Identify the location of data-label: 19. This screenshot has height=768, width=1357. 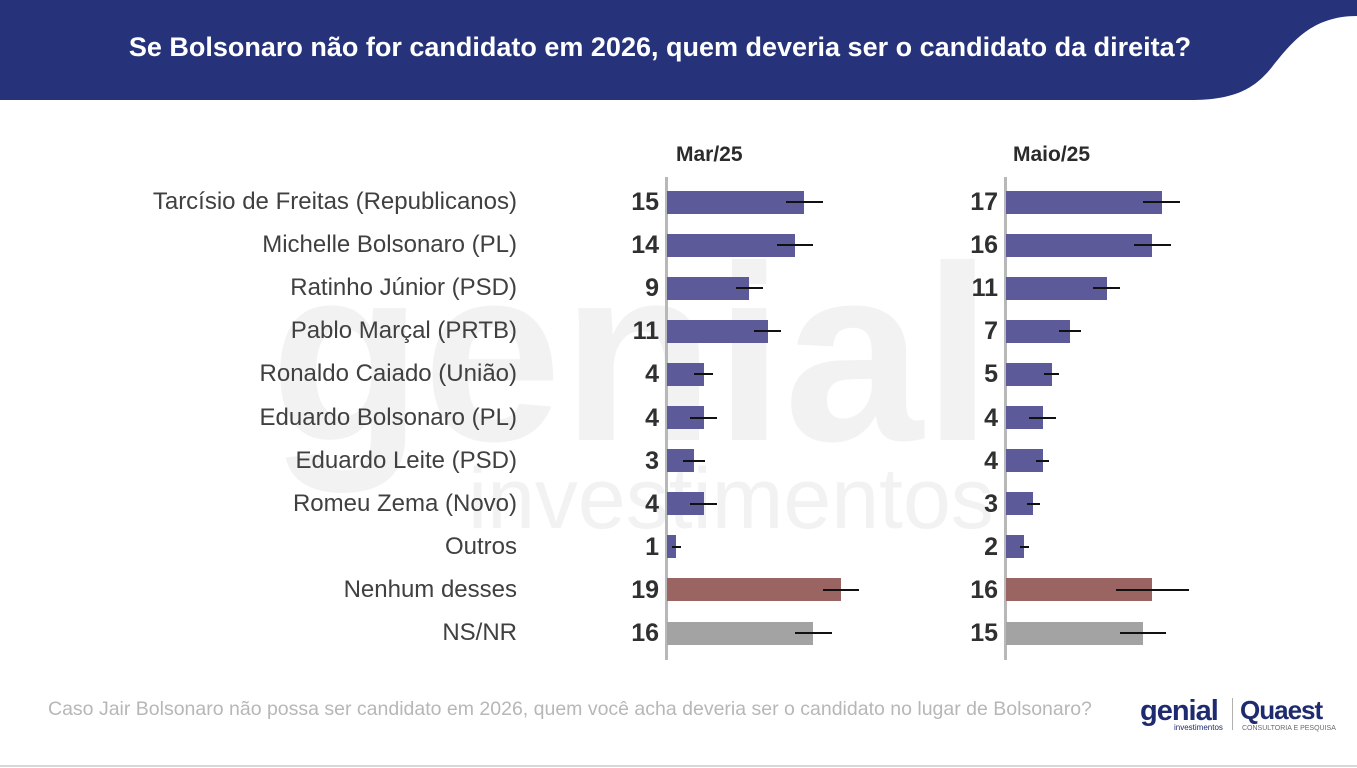
(645, 589).